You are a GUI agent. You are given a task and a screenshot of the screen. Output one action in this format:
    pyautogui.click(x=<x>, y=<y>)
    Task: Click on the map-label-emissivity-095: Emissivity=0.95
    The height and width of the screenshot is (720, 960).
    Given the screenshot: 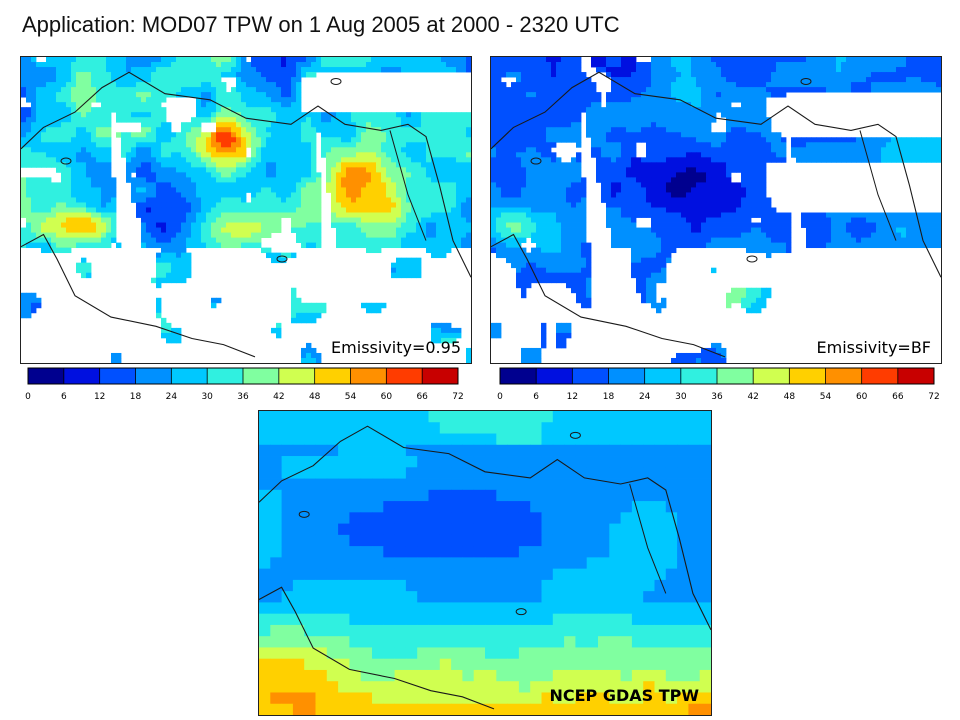 What is the action you would take?
    pyautogui.click(x=396, y=347)
    